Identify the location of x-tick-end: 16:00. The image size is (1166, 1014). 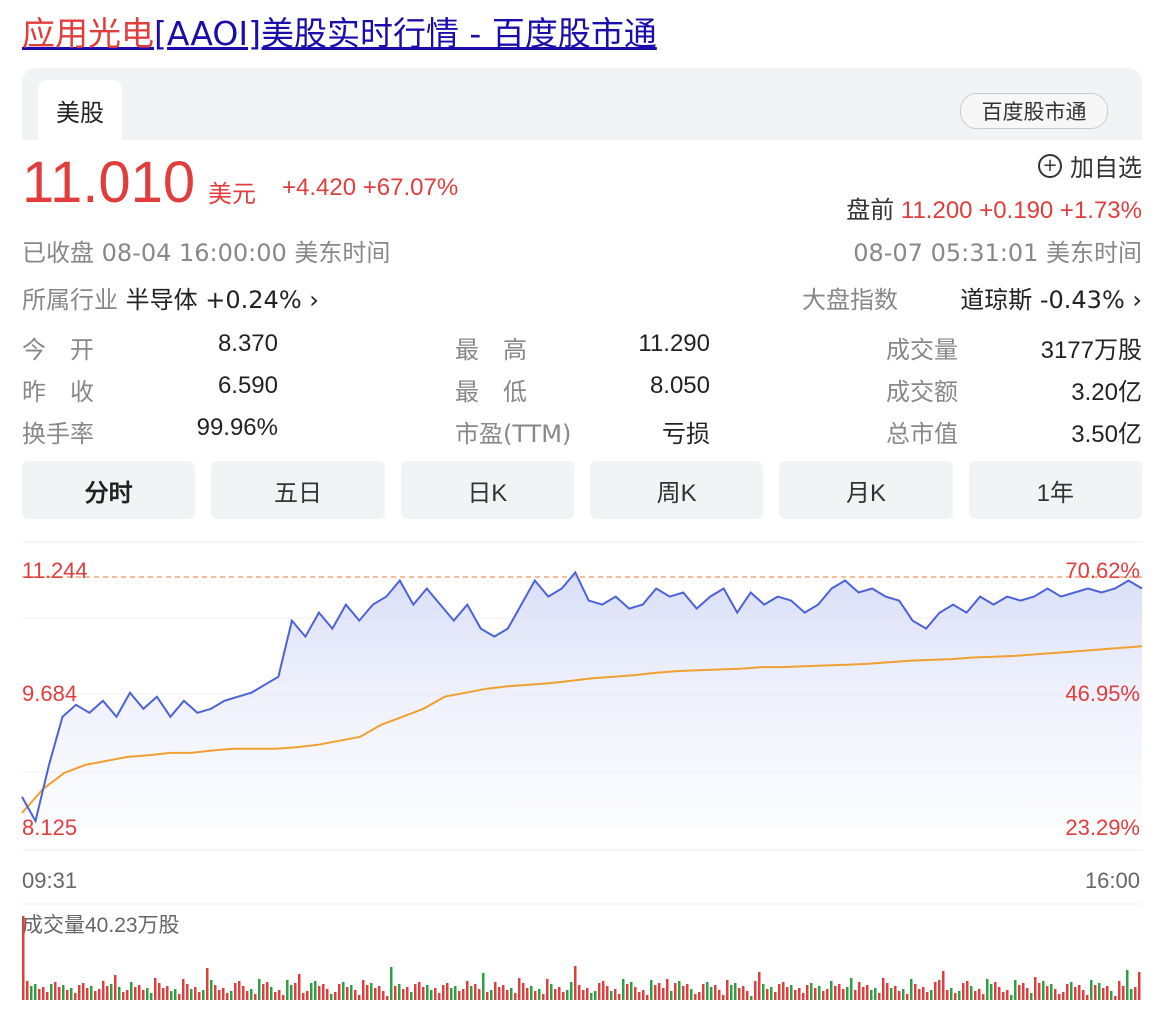
(1112, 880).